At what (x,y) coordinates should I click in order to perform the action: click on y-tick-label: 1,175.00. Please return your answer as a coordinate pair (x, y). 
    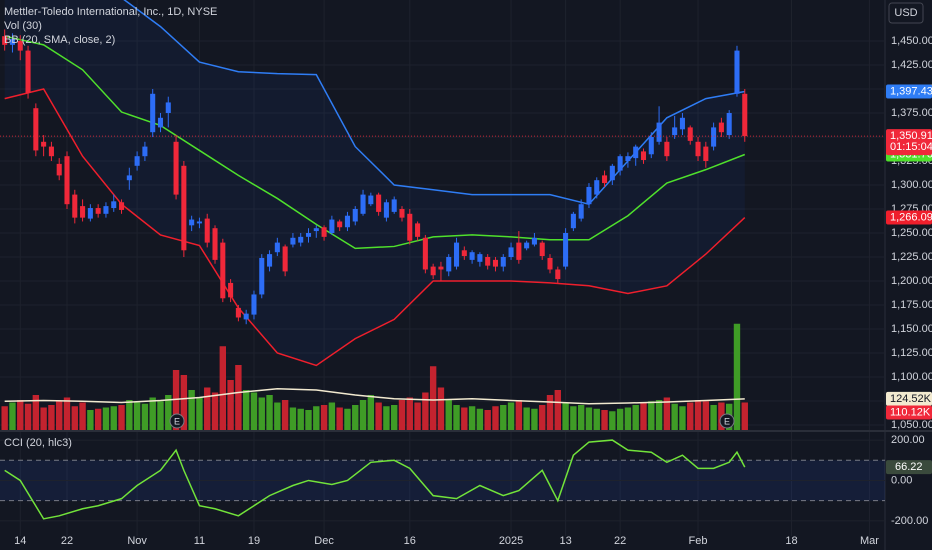
    Looking at the image, I should click on (911, 305).